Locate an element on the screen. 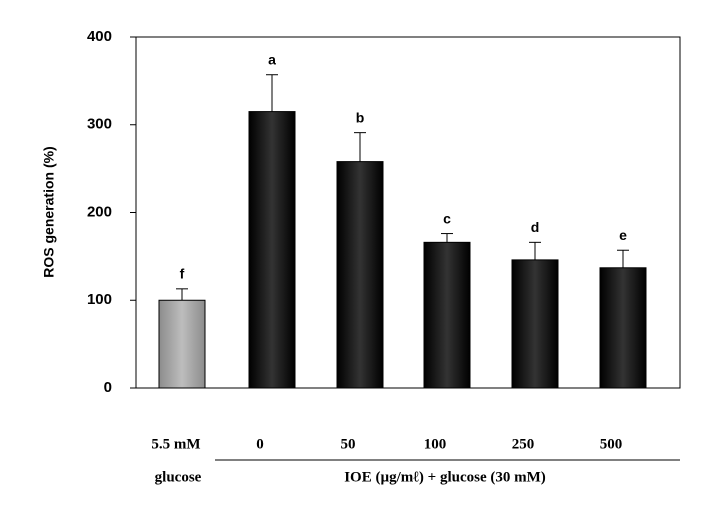  y-tick-label: 300 is located at coordinates (99, 124).